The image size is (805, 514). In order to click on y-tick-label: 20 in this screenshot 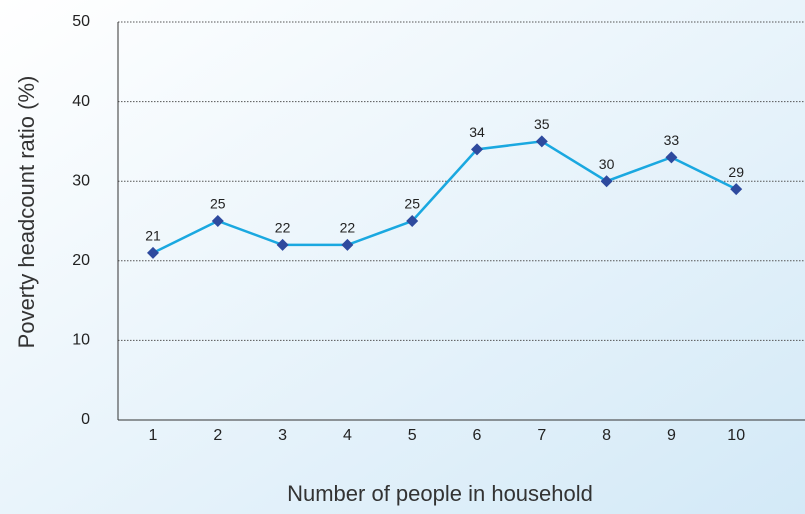, I will do `click(81, 260)`.